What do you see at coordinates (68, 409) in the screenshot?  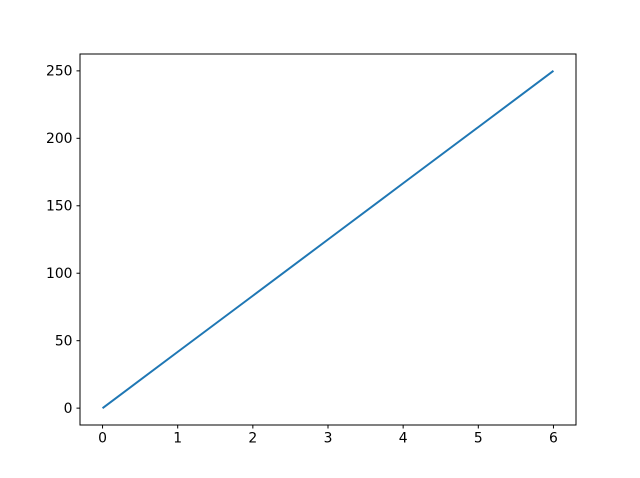 I see `y-tick-label: 0` at bounding box center [68, 409].